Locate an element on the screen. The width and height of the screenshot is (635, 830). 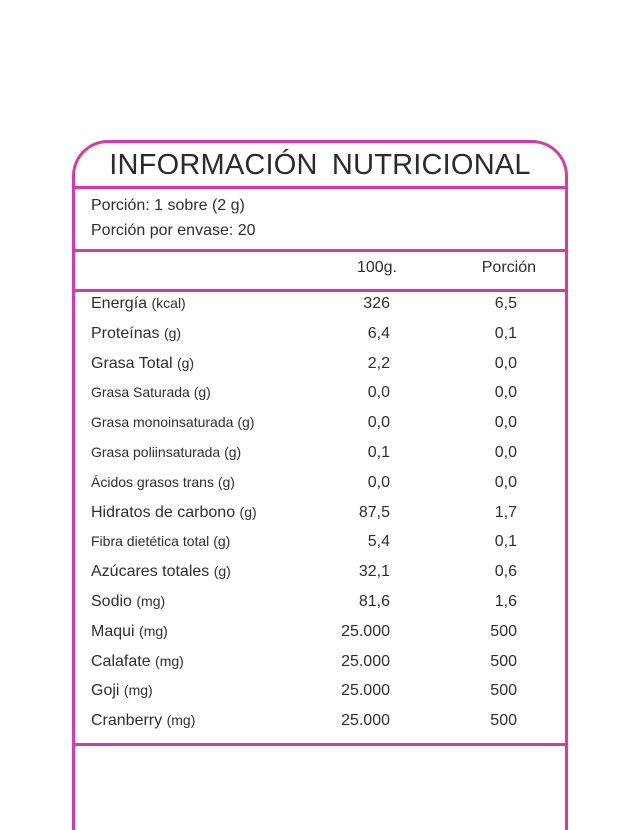
table-row: Calafate (mg) 25.000 500 is located at coordinates (320, 668).